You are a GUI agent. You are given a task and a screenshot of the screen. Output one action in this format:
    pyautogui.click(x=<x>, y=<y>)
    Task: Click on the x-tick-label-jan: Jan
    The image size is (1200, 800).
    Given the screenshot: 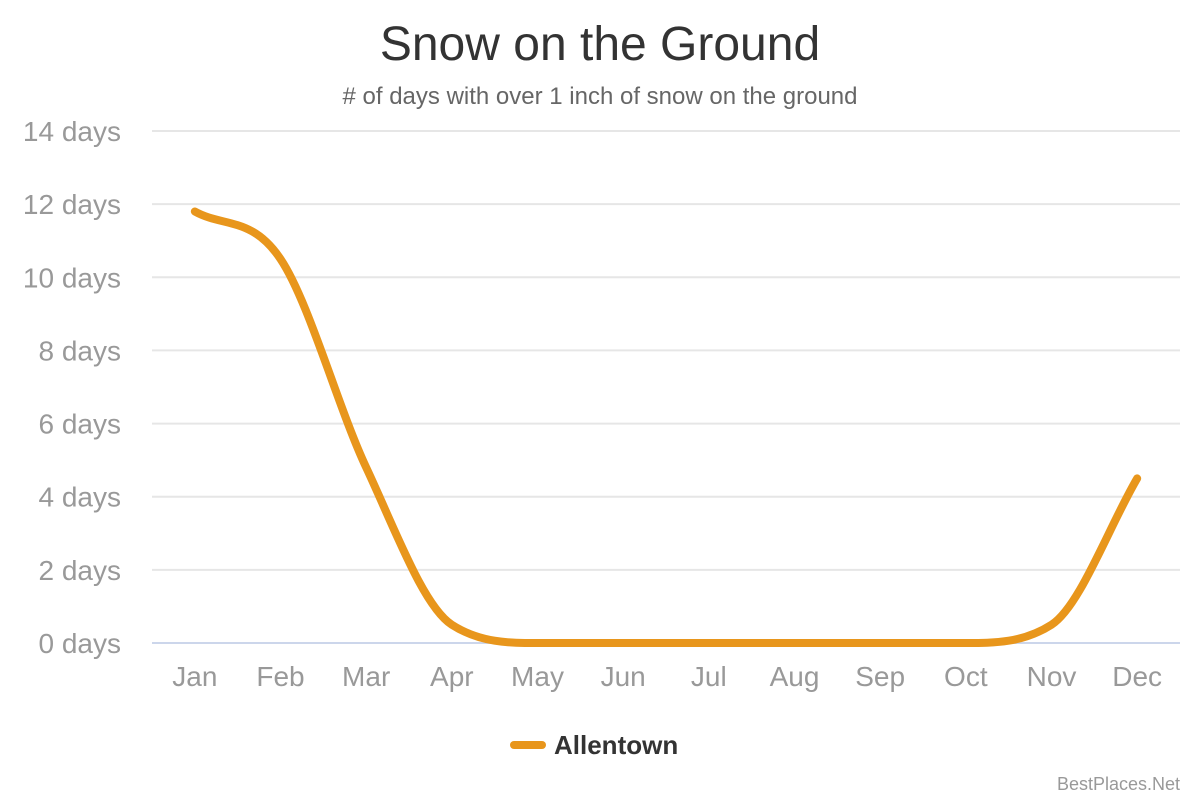 What is the action you would take?
    pyautogui.click(x=194, y=676)
    